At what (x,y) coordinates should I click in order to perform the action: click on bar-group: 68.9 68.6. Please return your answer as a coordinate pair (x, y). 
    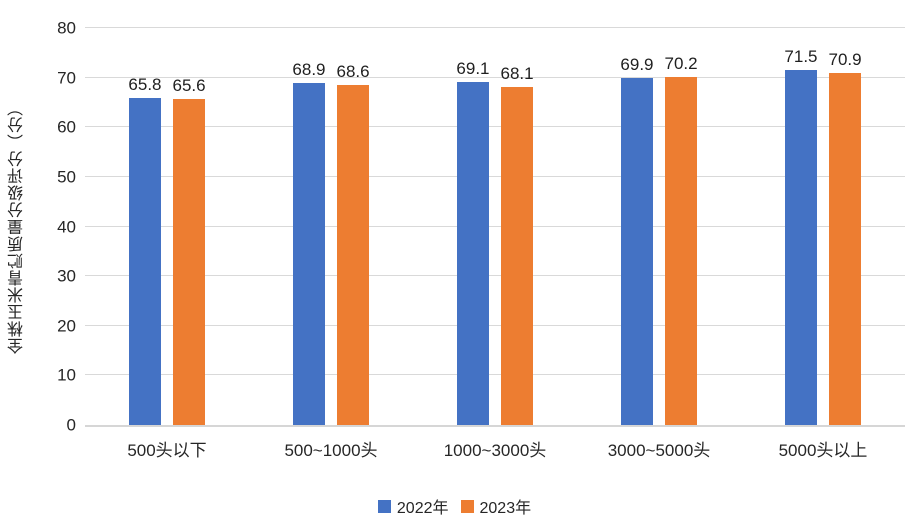
    Looking at the image, I should click on (331, 226).